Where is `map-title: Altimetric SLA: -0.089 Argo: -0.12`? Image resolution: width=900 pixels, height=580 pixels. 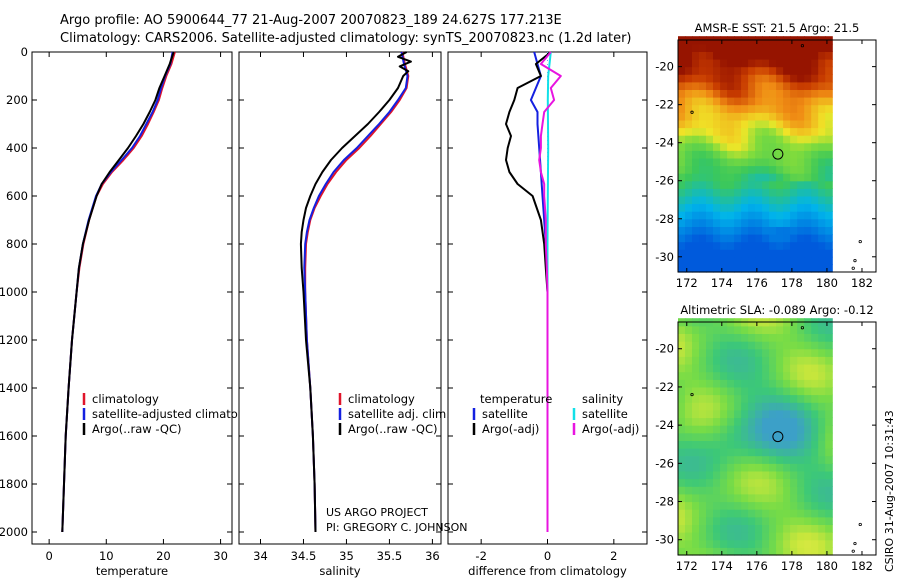 map-title: Altimetric SLA: -0.089 Argo: -0.12 is located at coordinates (776, 310).